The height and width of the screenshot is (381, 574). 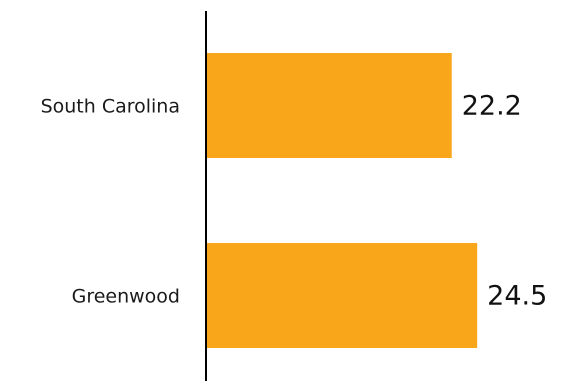 I want to click on bar-greenwood, so click(x=342, y=295).